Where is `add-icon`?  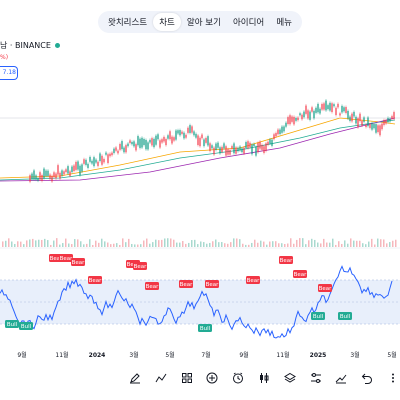
add-icon is located at coordinates (212, 378).